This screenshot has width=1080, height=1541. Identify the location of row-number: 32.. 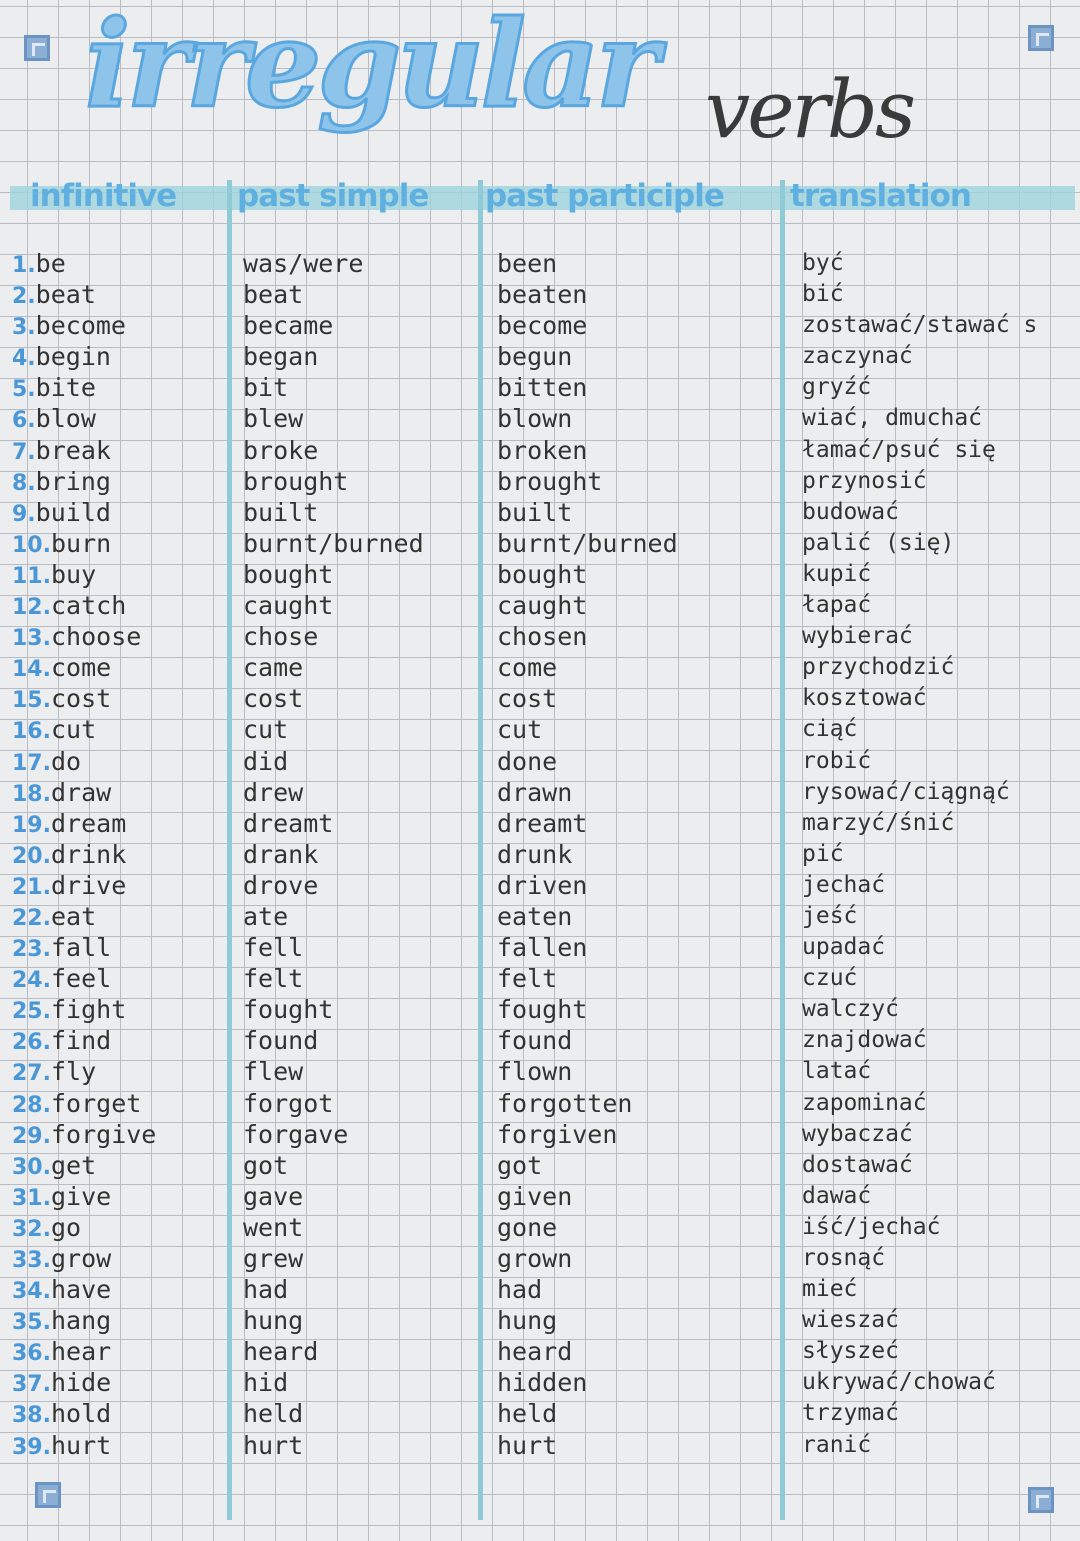
(31, 1229).